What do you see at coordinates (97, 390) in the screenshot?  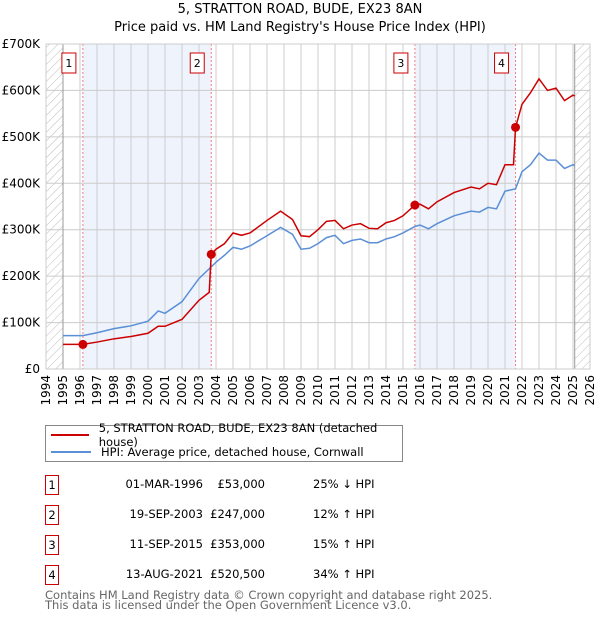 I see `x-tick-label: 1997` at bounding box center [97, 390].